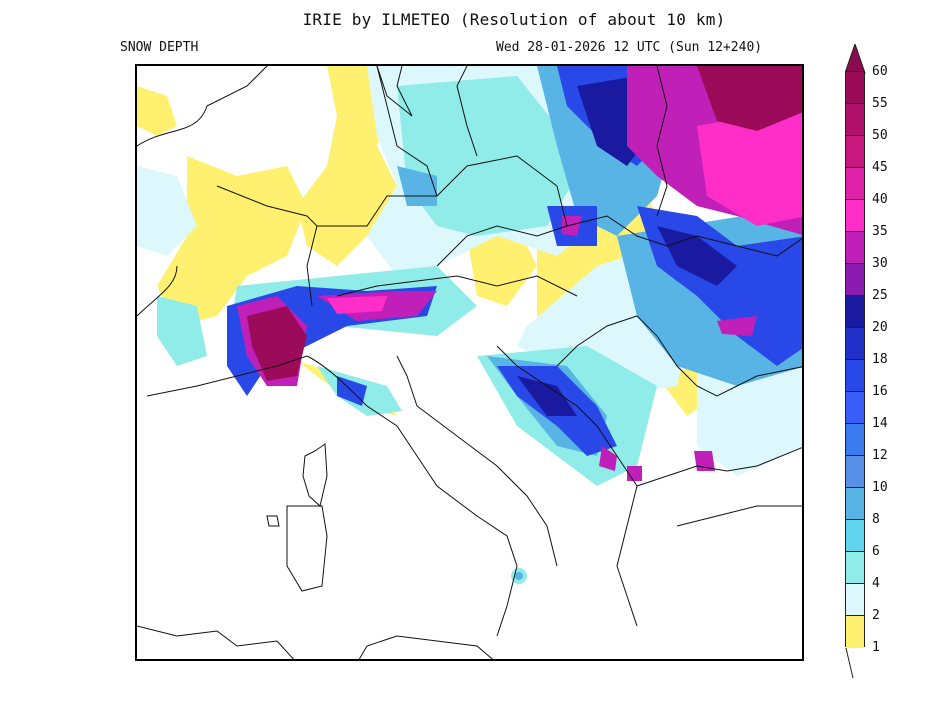 This screenshot has height=726, width=940. I want to click on colorbar-tick-label: 14, so click(880, 423).